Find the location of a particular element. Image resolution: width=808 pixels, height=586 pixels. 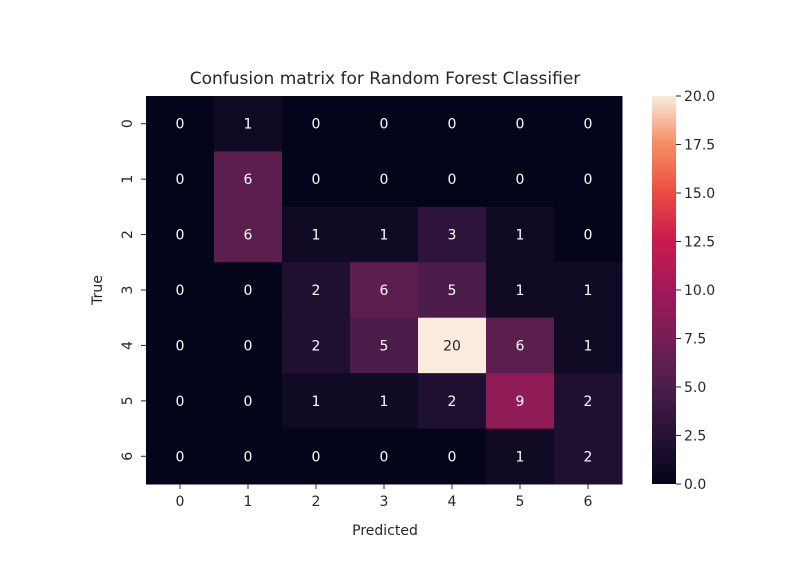

heatmap-cell-r5-c0 is located at coordinates (180, 401).